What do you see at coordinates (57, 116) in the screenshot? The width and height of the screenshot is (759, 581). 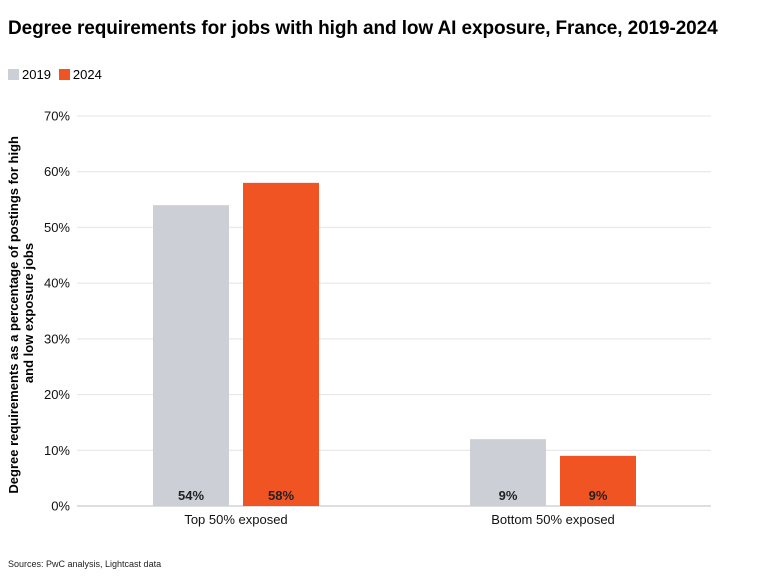 I see `y-tick-label: 70%` at bounding box center [57, 116].